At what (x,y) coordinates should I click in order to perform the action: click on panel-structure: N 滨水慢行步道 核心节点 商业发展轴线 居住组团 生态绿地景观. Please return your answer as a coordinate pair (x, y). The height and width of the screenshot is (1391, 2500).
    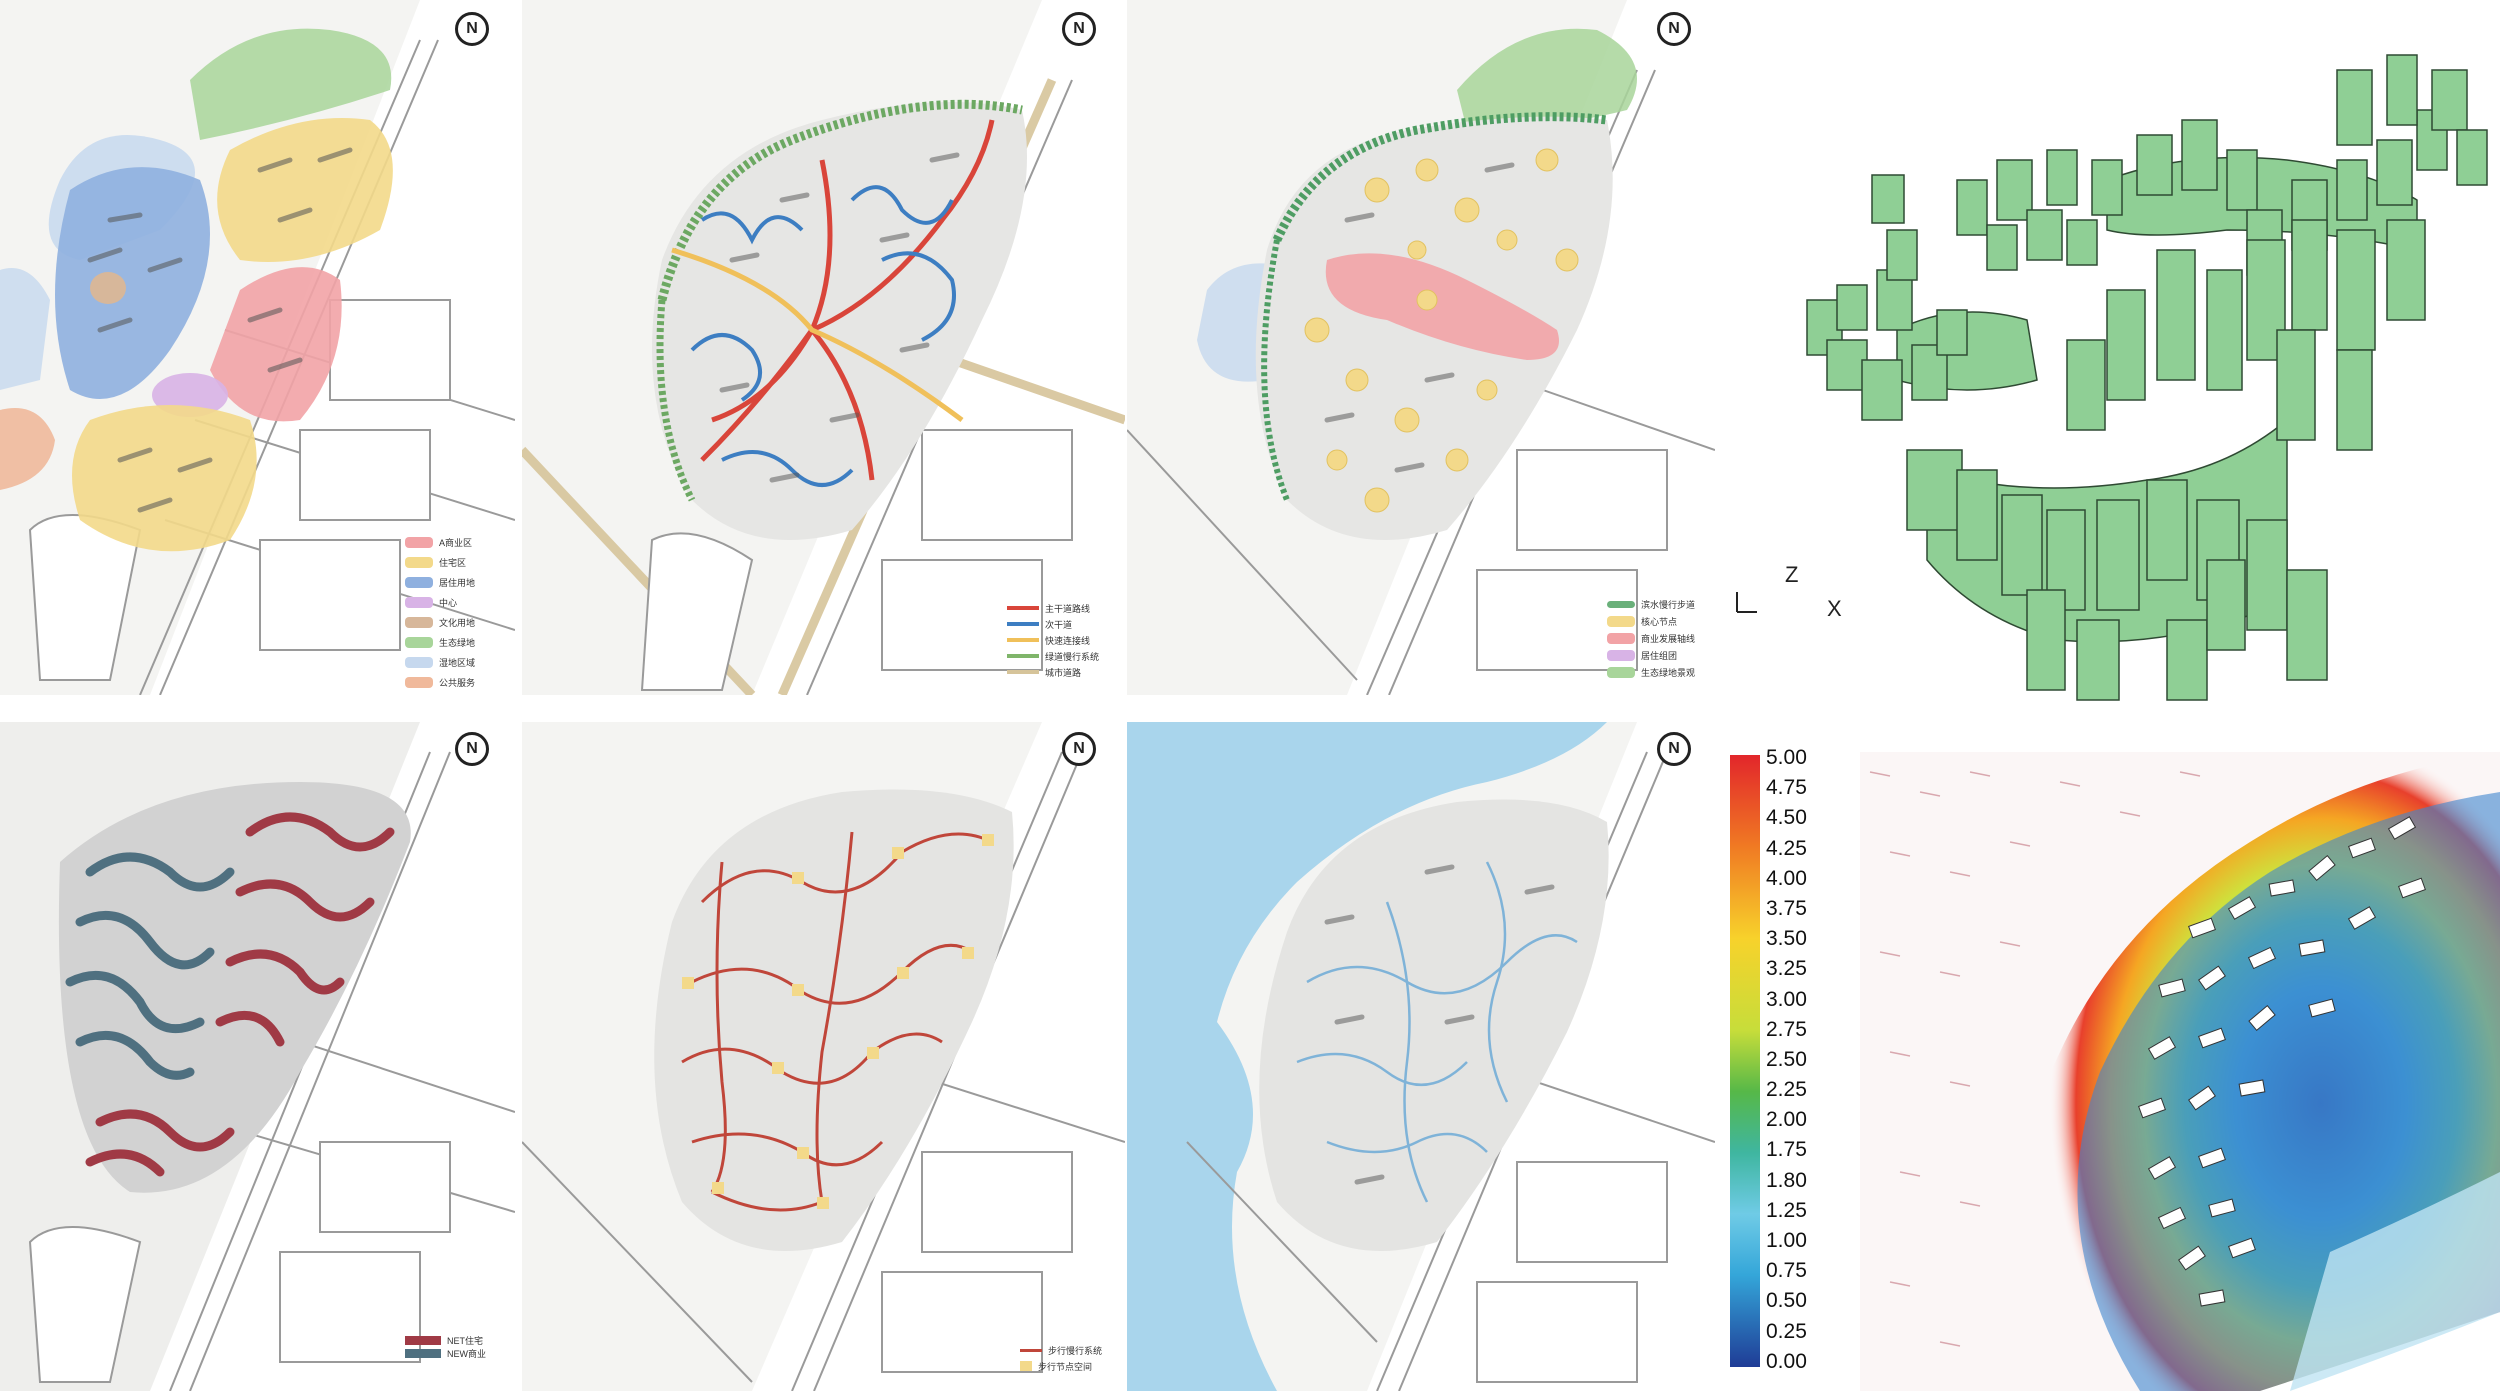
    Looking at the image, I should click on (1421, 347).